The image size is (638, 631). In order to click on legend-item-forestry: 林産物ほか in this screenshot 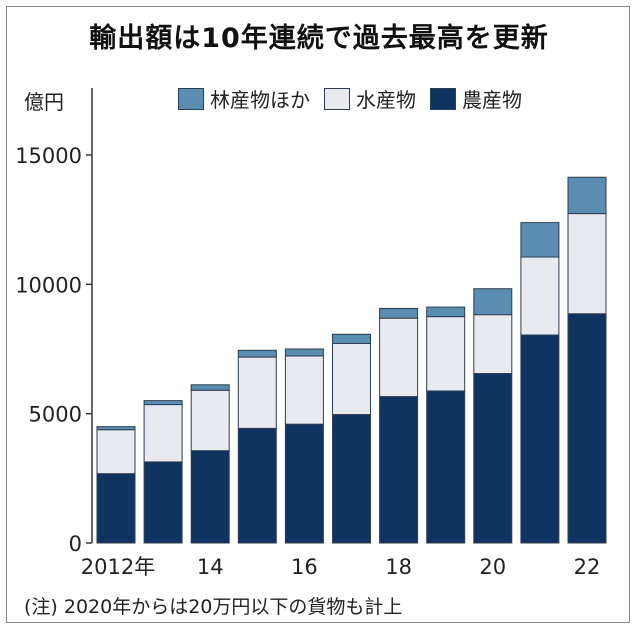, I will do `click(244, 98)`.